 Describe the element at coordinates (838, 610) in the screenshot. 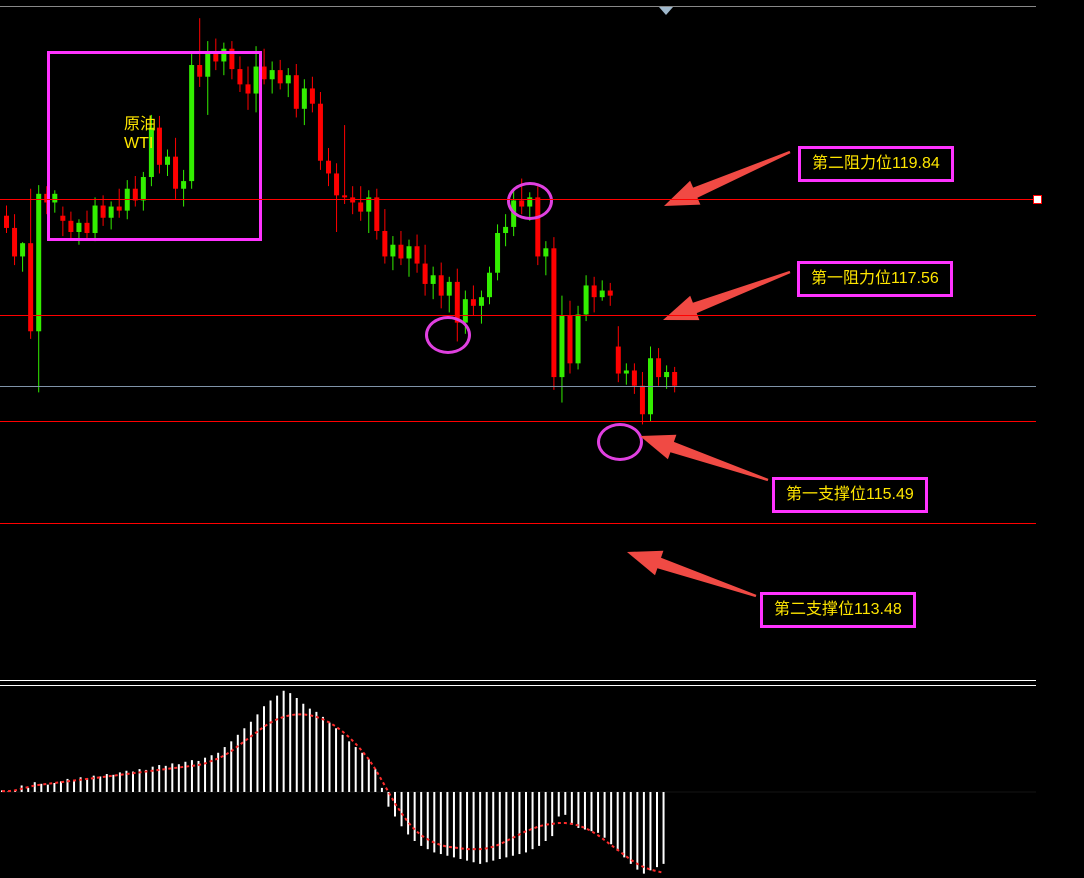

I see `annotation-label-sup2: 第二支撑位113.48` at that location.